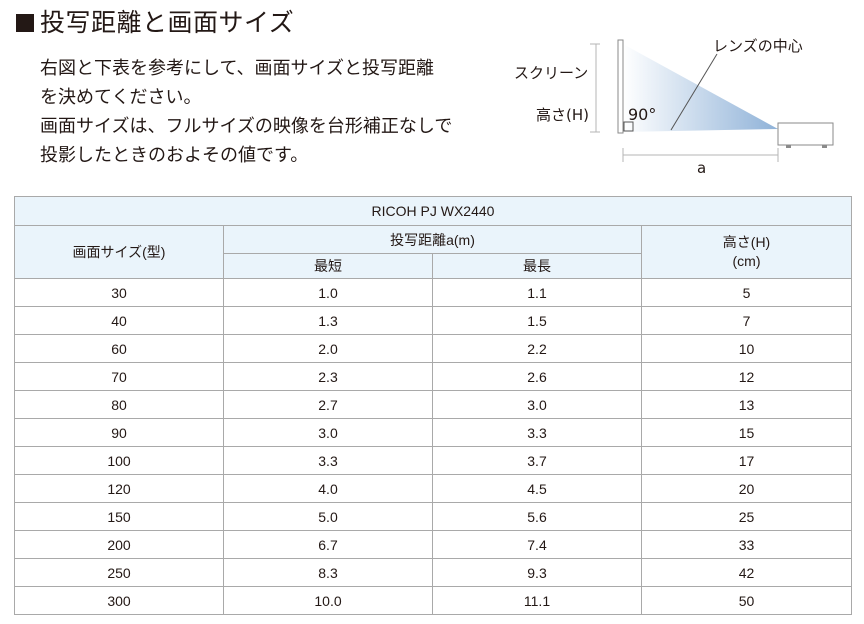 This screenshot has height=624, width=864. I want to click on table-cell: 2.2, so click(537, 348).